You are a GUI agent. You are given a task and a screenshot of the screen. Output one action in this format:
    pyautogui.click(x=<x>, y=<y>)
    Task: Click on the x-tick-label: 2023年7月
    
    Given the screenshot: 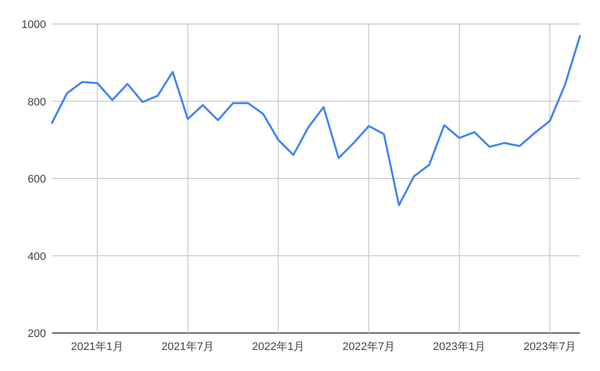 What is the action you would take?
    pyautogui.click(x=550, y=347)
    